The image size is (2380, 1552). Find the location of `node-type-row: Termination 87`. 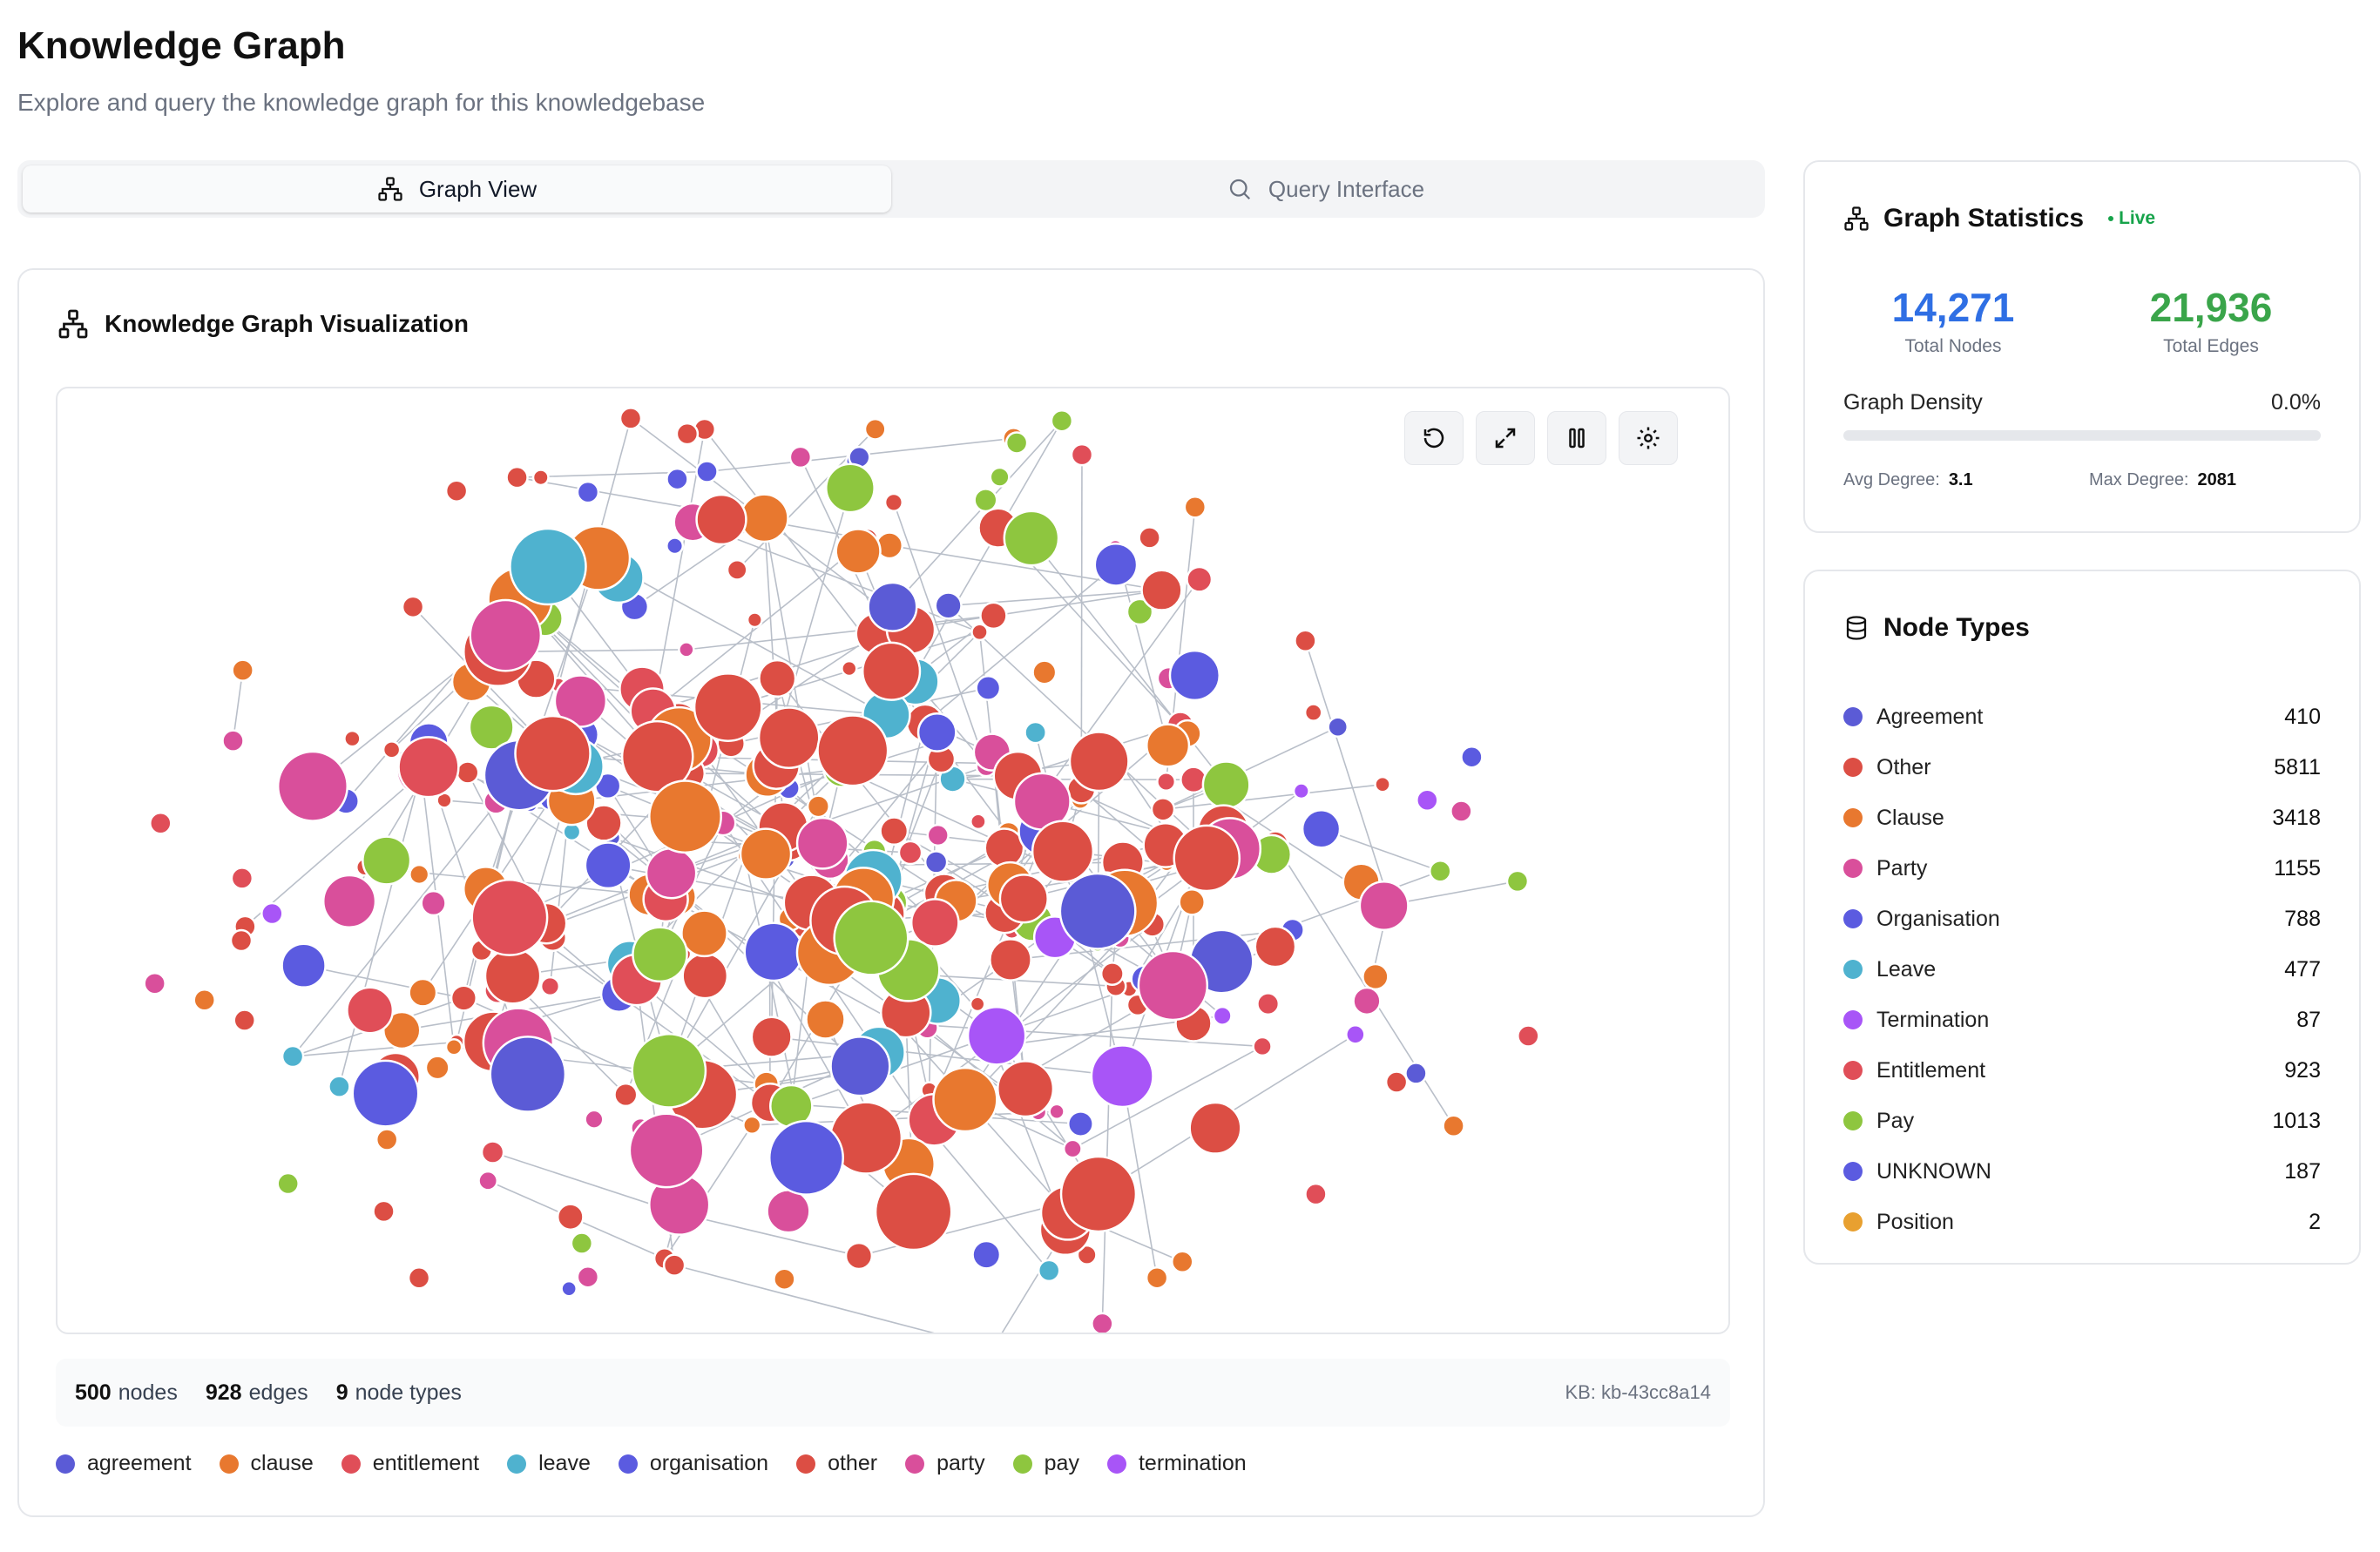

node-type-row: Termination 87 is located at coordinates (2082, 1020).